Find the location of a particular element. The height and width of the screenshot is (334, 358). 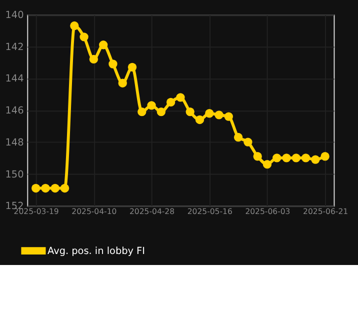

y-tick-label: 150 is located at coordinates (14, 174).